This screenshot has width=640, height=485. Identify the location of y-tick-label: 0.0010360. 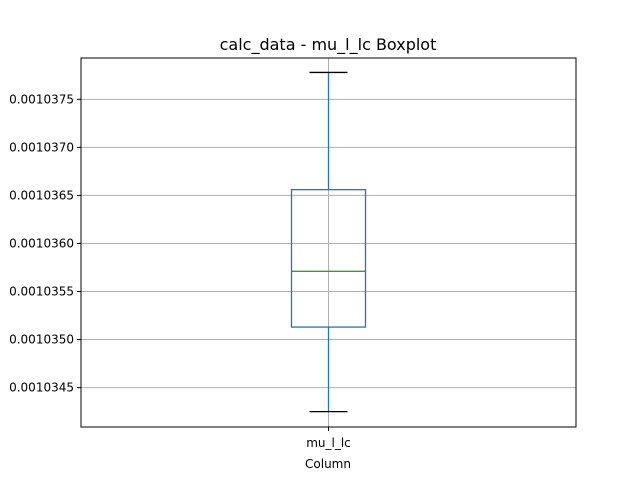
(41, 243).